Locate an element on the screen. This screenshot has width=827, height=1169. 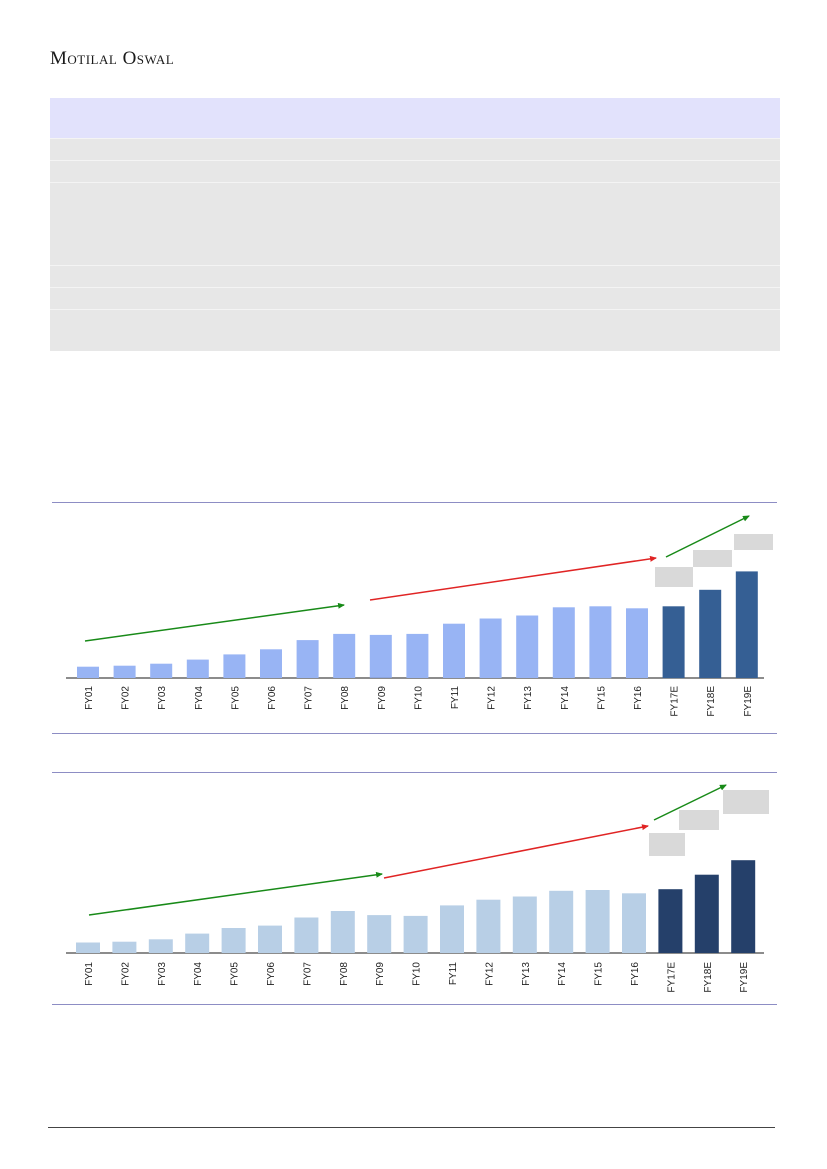
chart-2-bar-FY16 is located at coordinates (634, 923).